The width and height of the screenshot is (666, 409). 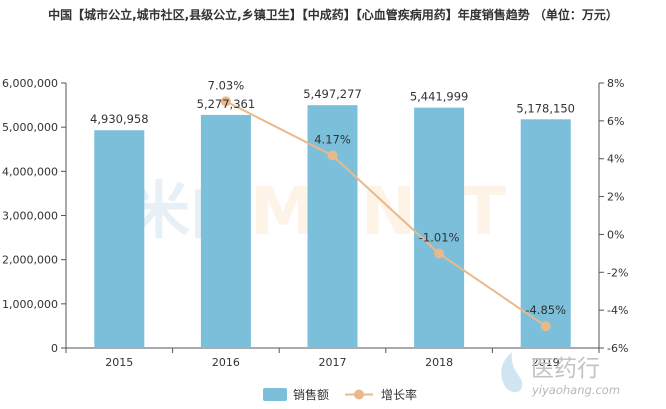 I want to click on legend-line-marker, so click(x=359, y=394).